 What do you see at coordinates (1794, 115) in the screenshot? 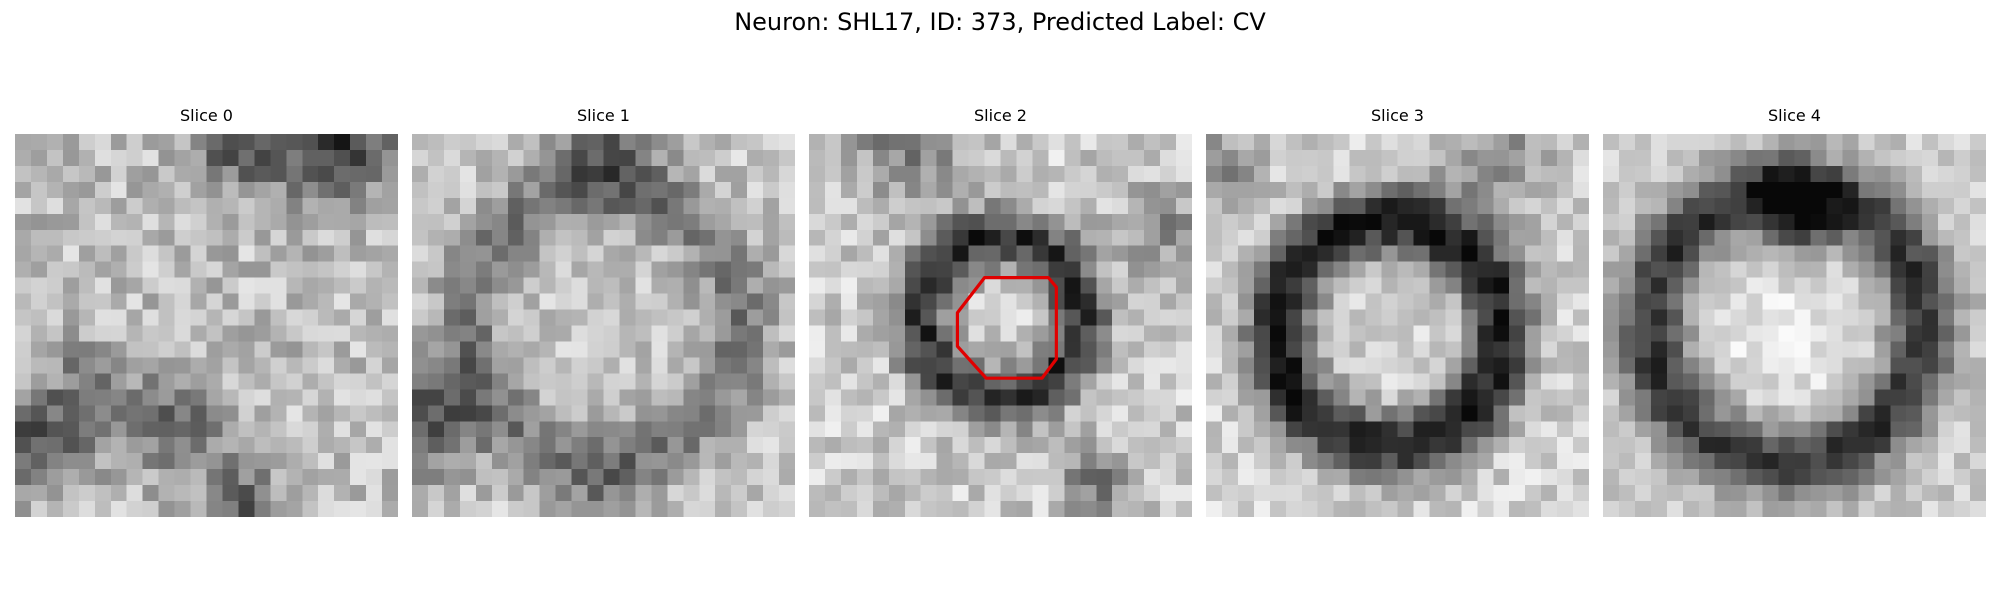
I see `panel-title: Slice 4` at bounding box center [1794, 115].